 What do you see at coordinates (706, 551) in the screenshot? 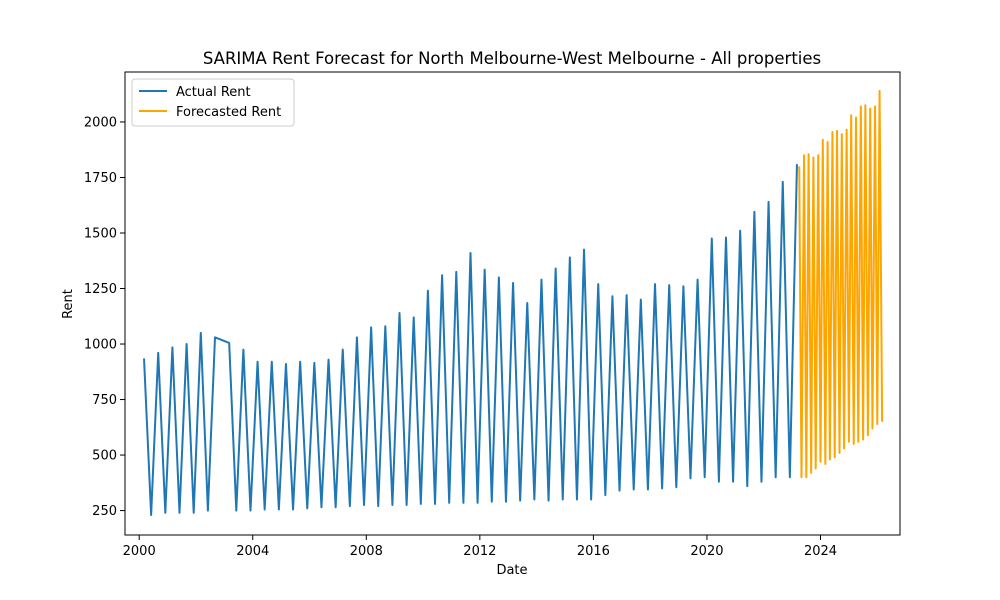
I see `x-tick-label: 2020` at bounding box center [706, 551].